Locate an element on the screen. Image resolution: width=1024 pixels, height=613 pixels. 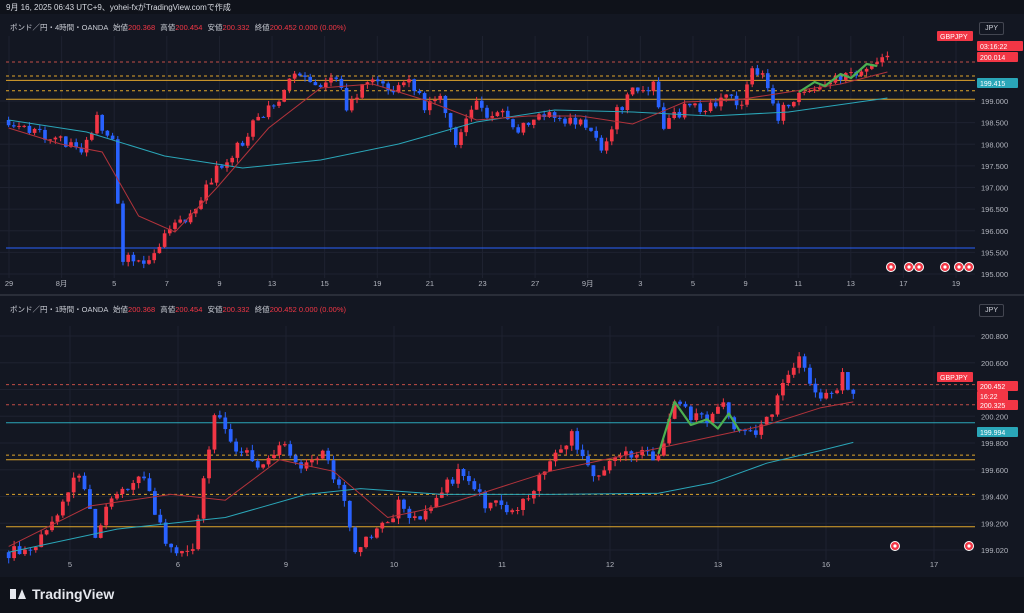
price-tag-label: 200.014 is located at coordinates (992, 58).